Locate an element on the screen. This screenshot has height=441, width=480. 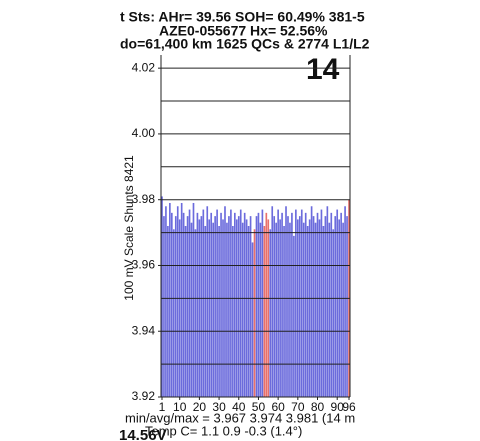
odometer-line: do=61,400 km 1625 QCs & 2774 L1/L2 is located at coordinates (245, 44).